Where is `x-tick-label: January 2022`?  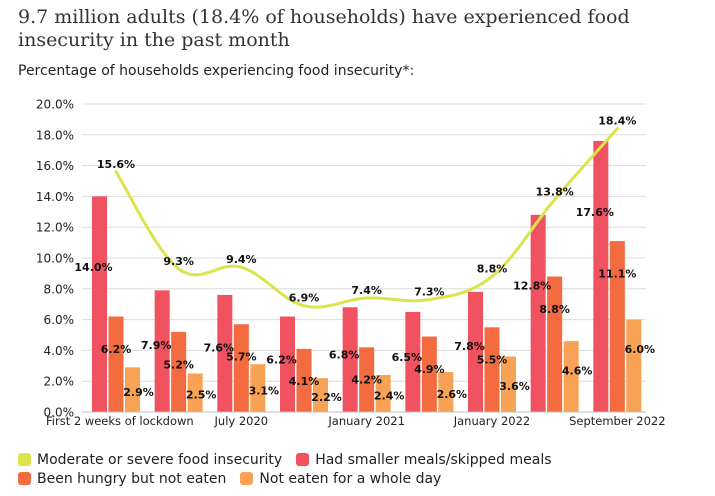 x-tick-label: January 2022 is located at coordinates (492, 421).